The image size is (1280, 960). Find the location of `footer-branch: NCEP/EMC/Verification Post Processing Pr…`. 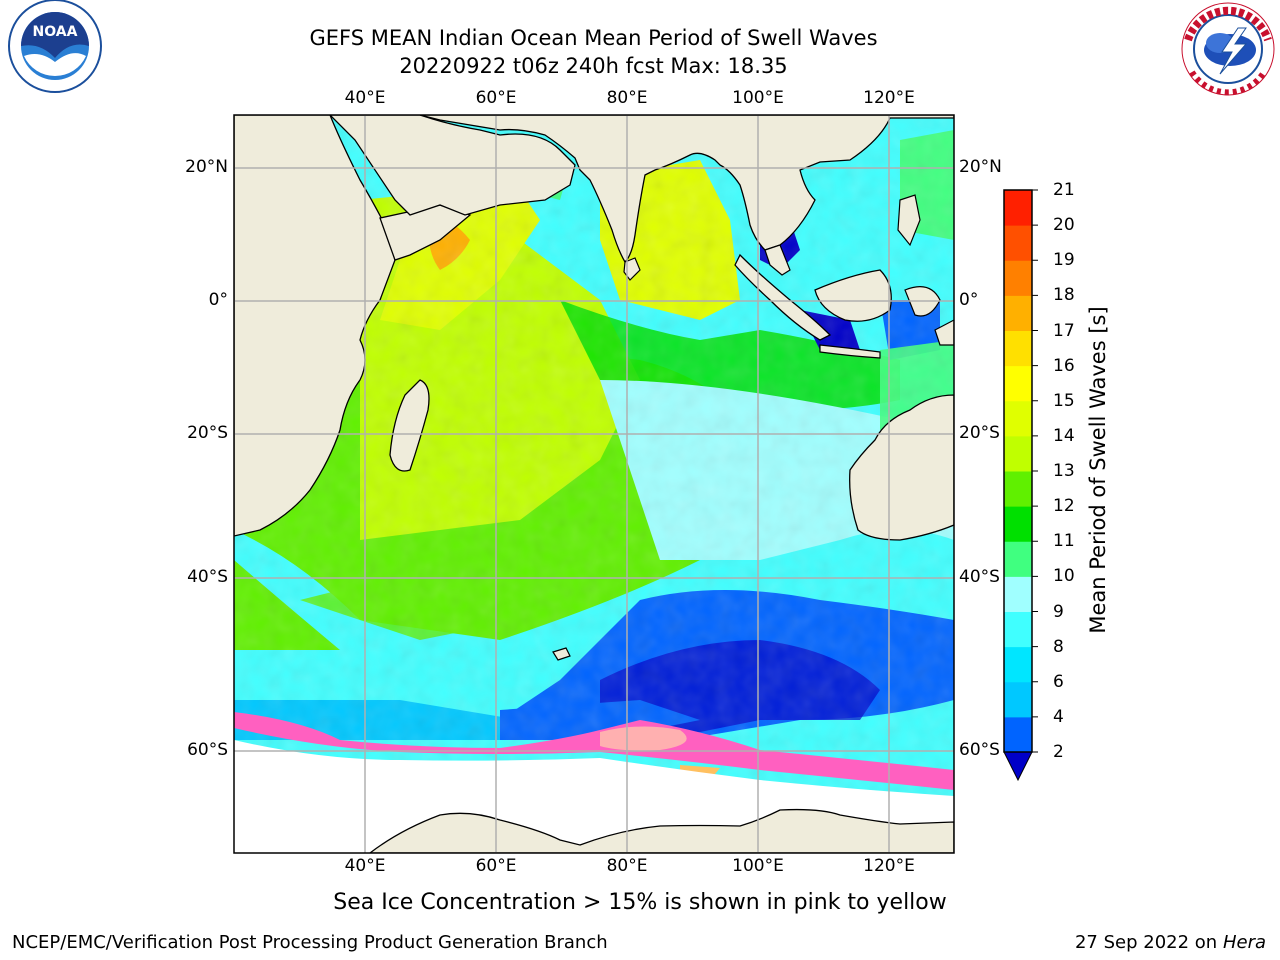

footer-branch: NCEP/EMC/Verification Post Processing Pr… is located at coordinates (310, 942).